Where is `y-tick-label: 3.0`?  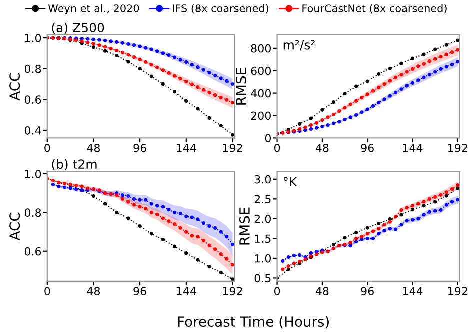 y-tick-label: 3.0 is located at coordinates (262, 179).